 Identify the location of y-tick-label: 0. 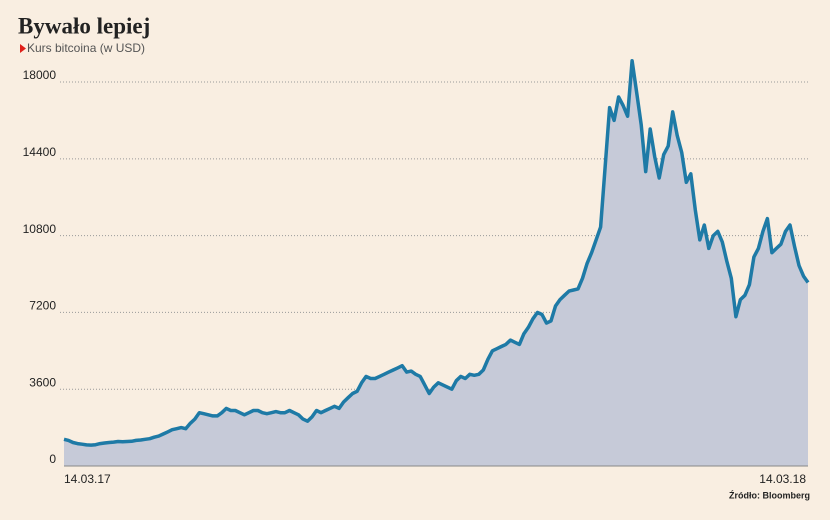
(52, 459).